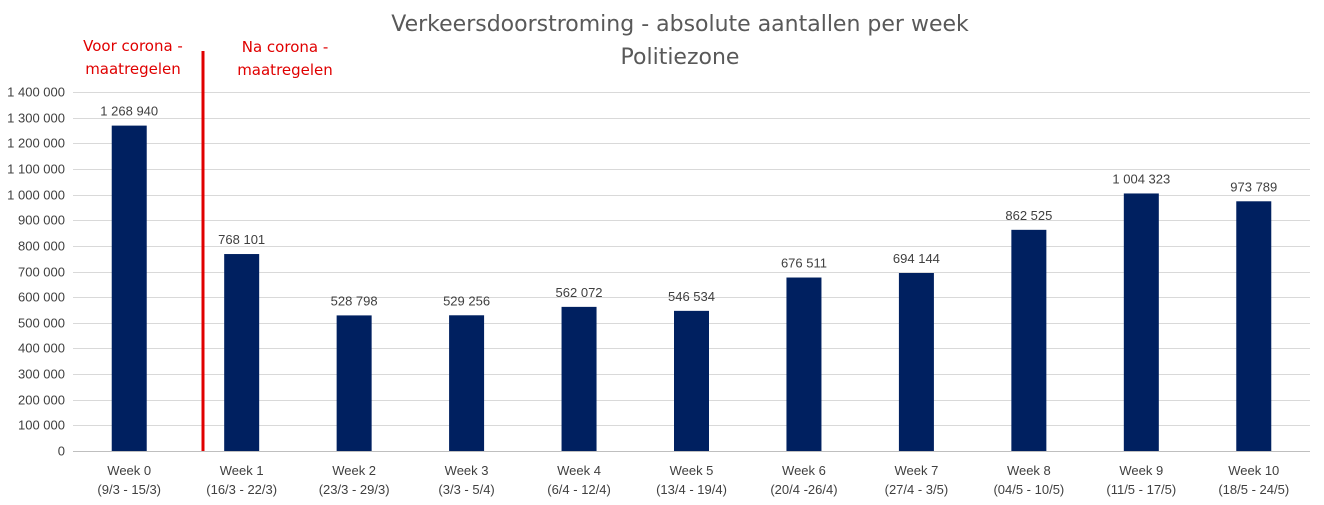 The image size is (1324, 505). What do you see at coordinates (285, 70) in the screenshot?
I see `annotation-after-line2: maatregelen` at bounding box center [285, 70].